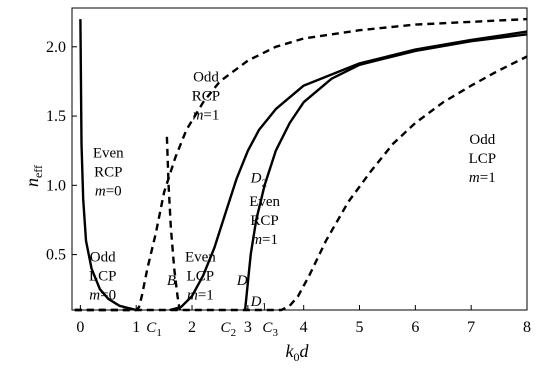 Image resolution: width=537 pixels, height=368 pixels. Describe the element at coordinates (56, 47) in the screenshot. I see `y-tick-label: 2.0` at that location.